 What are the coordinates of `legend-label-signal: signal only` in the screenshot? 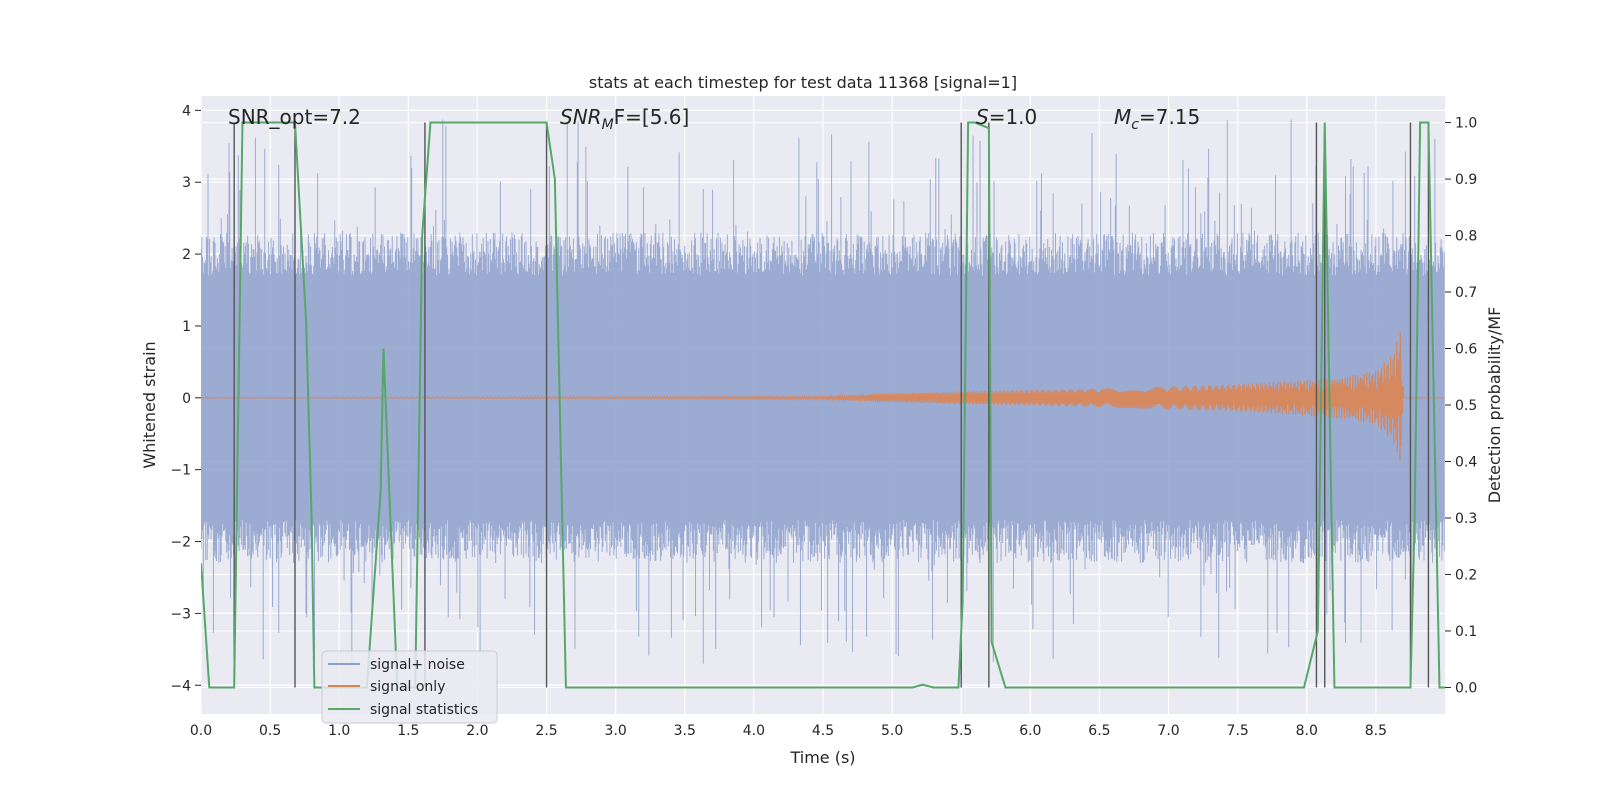 It's located at (407, 687).